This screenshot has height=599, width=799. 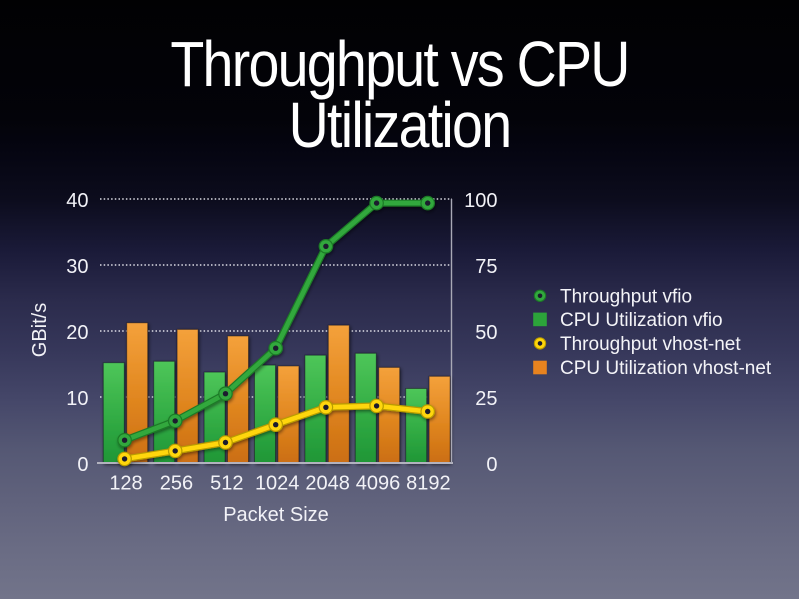 I want to click on svg-text: 256, so click(x=176, y=484).